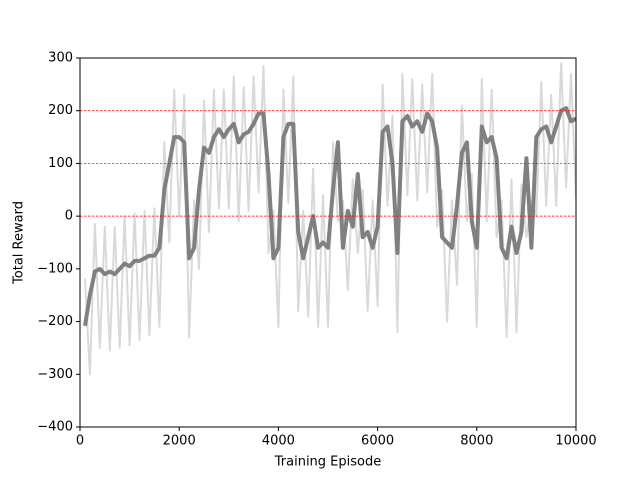 The height and width of the screenshot is (484, 640). Describe the element at coordinates (60, 58) in the screenshot. I see `y-tick-label: 300` at that location.